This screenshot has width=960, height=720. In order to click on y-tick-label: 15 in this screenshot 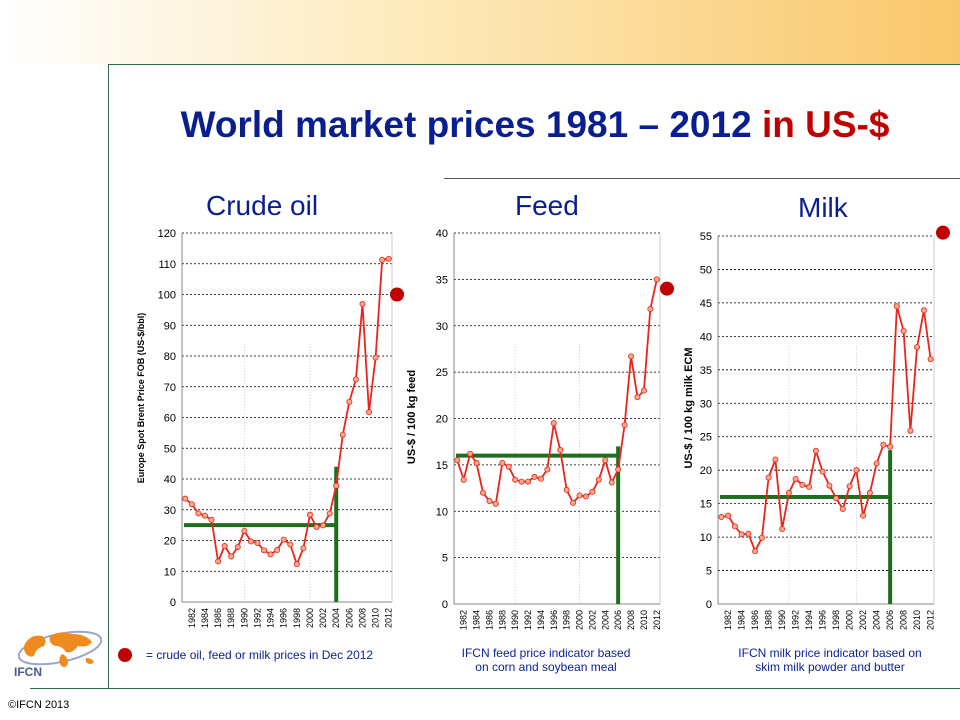, I will do `click(706, 505)`.